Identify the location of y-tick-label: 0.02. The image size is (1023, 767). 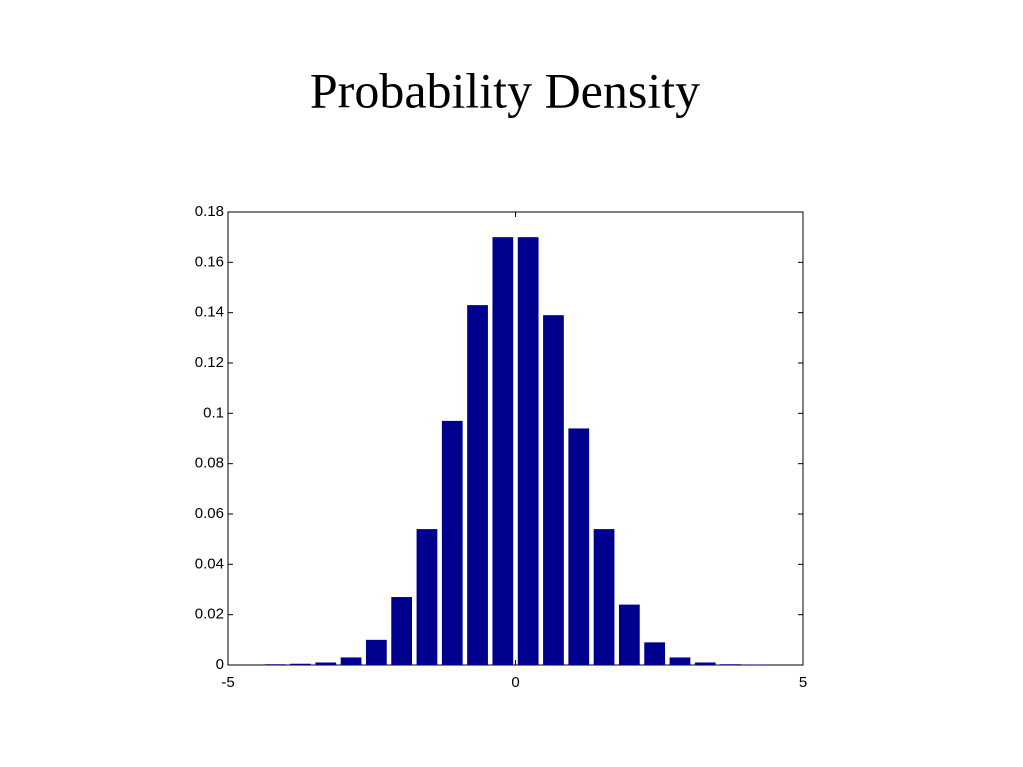
(209, 614).